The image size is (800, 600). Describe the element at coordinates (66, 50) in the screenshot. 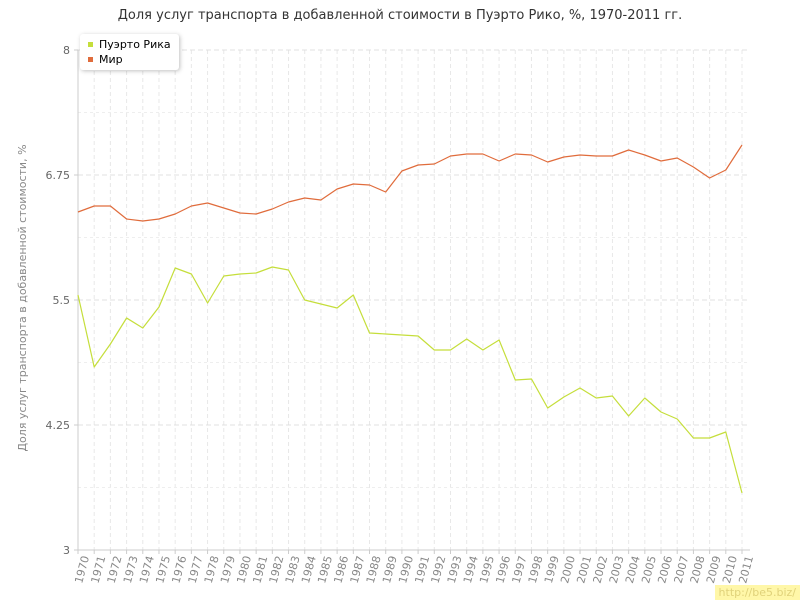

I see `y-tick-label: 8` at that location.